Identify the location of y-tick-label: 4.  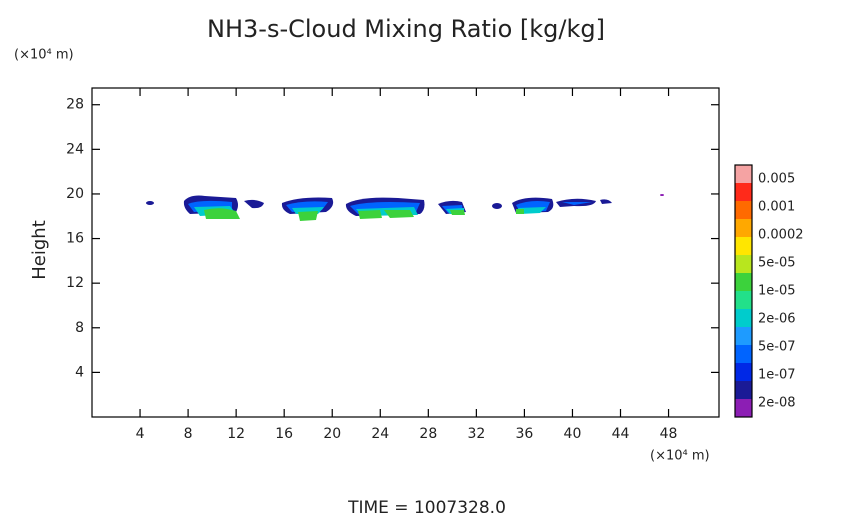
(79, 372).